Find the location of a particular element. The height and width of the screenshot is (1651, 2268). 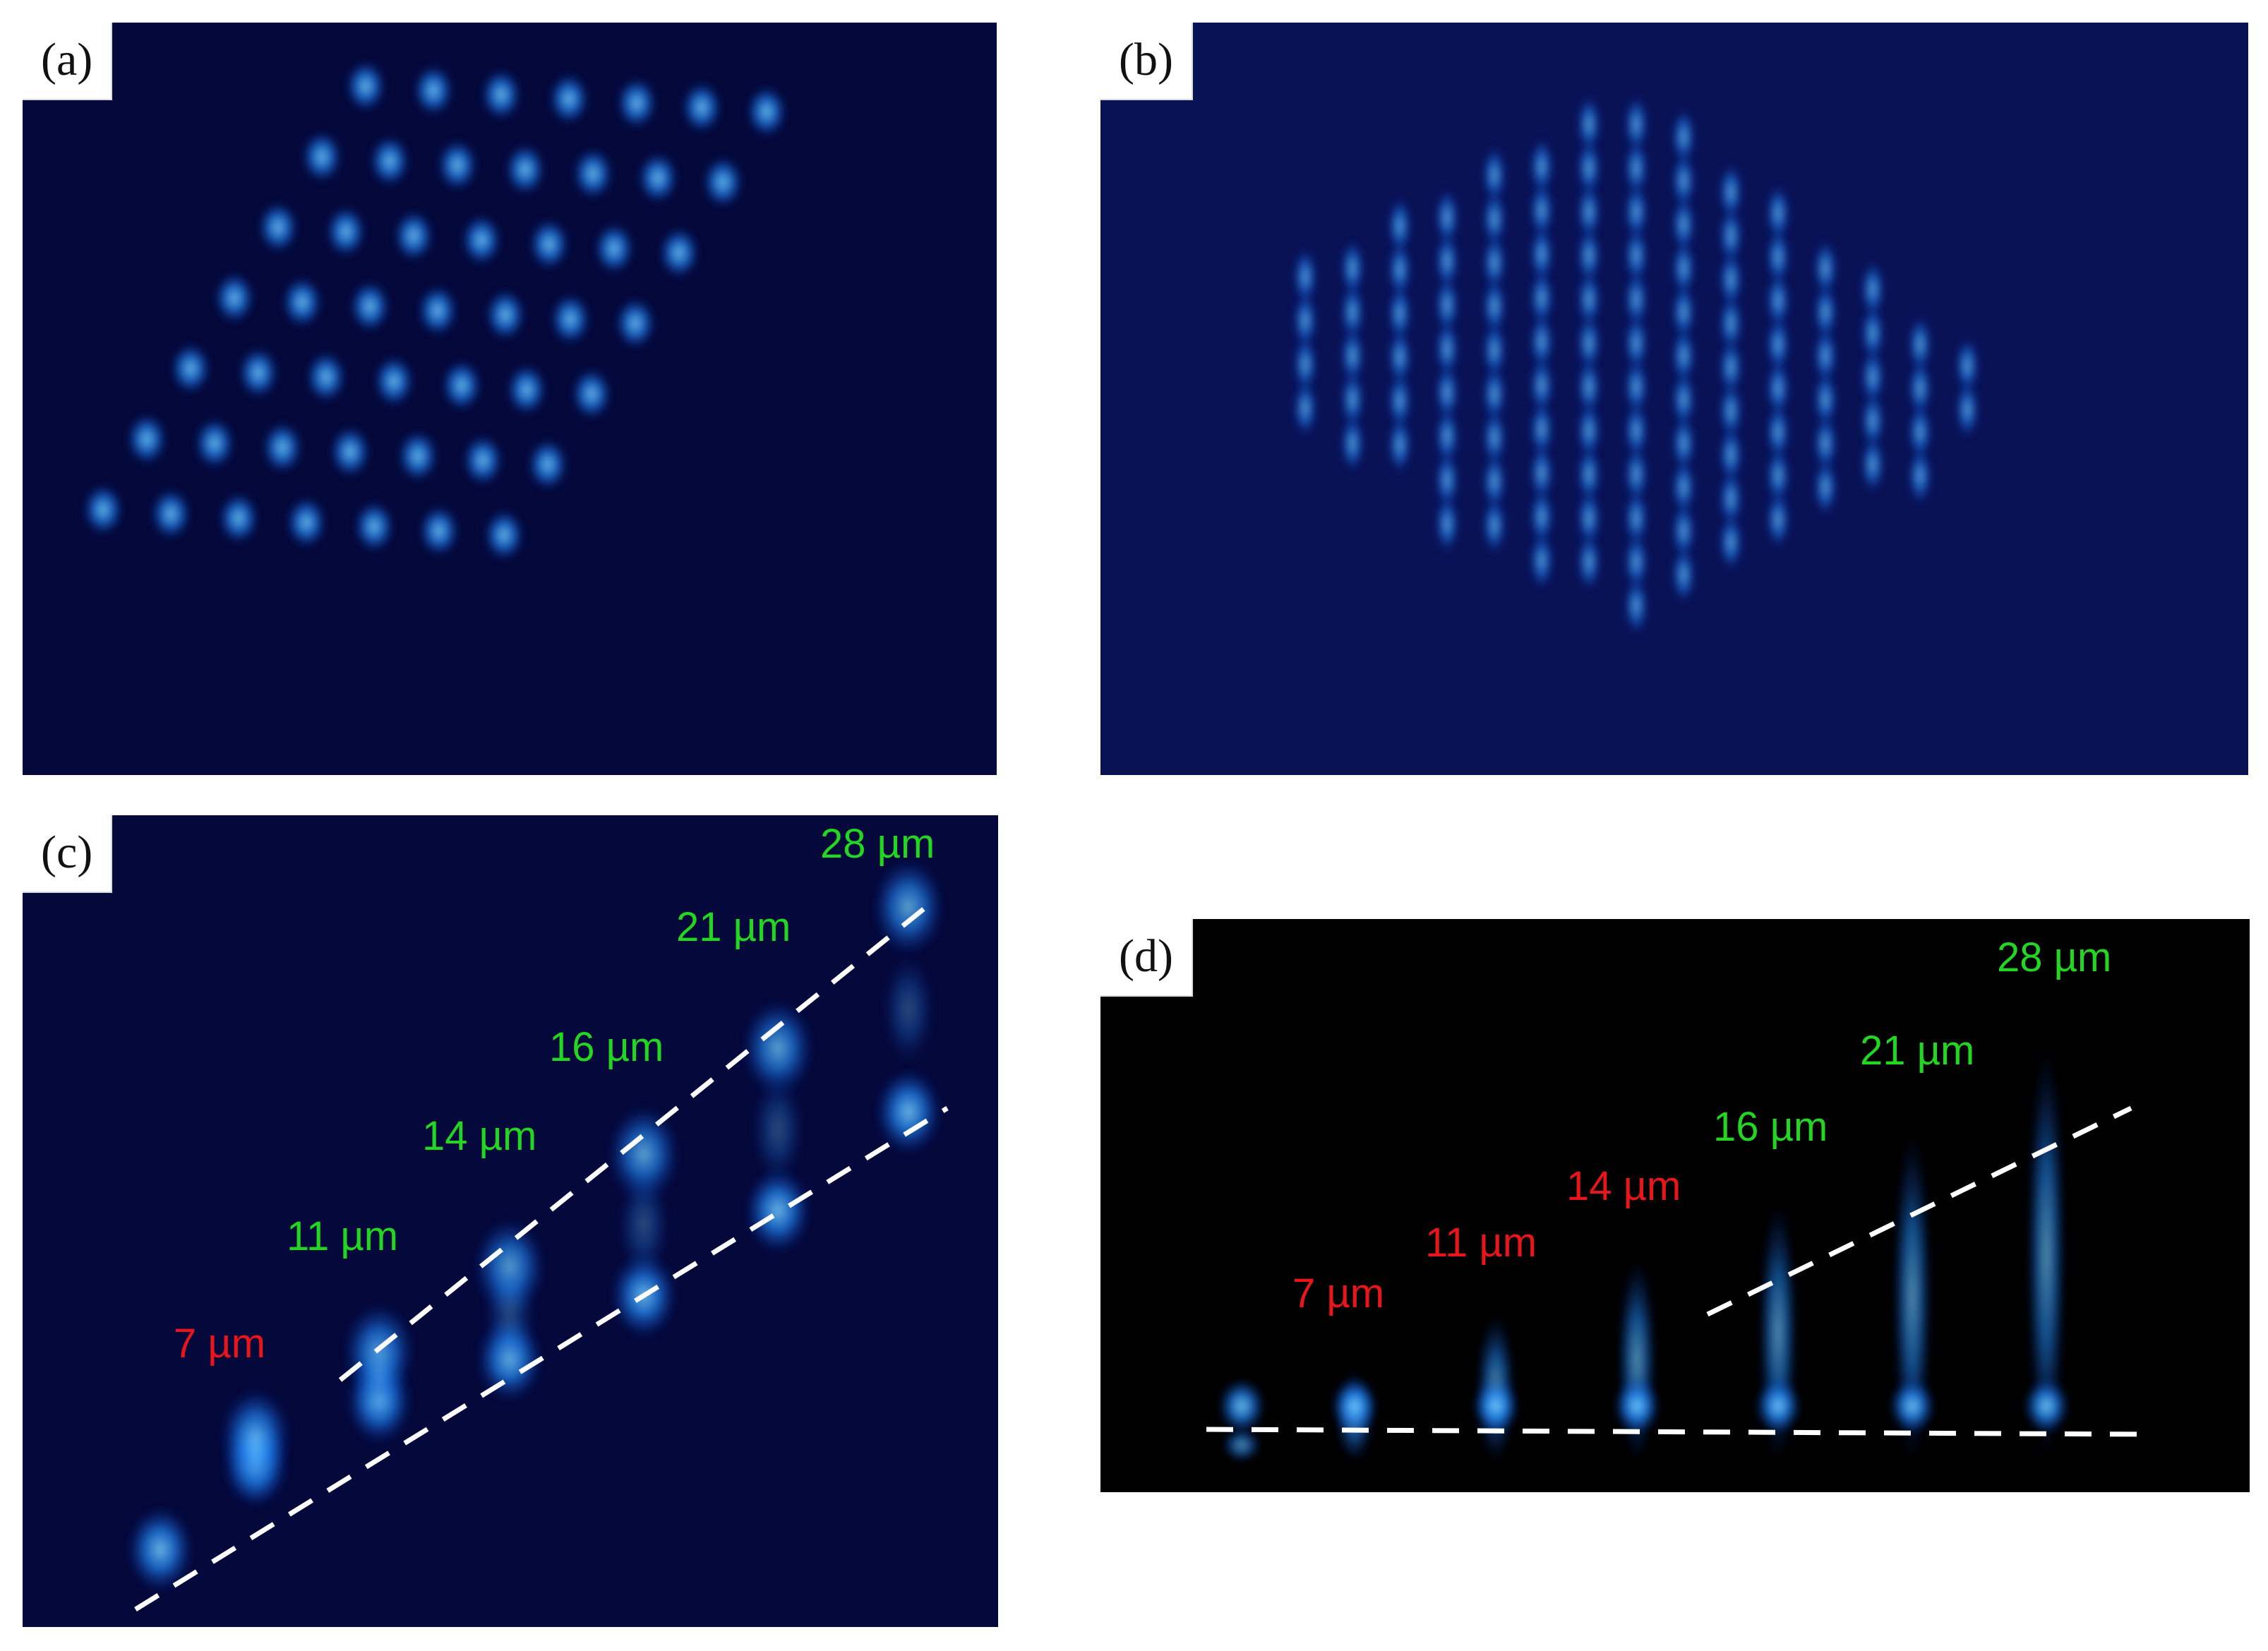

panel-c-label-14um: 14 µm is located at coordinates (480, 1136).